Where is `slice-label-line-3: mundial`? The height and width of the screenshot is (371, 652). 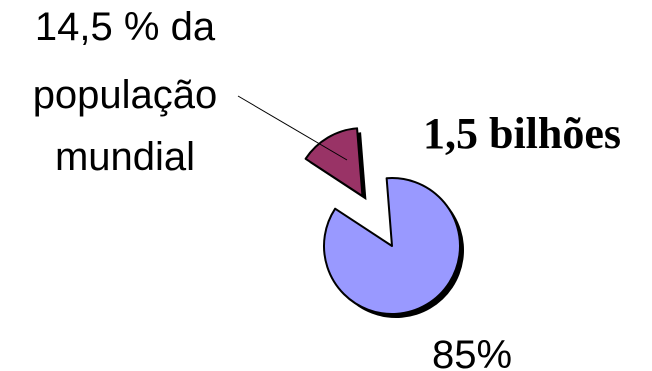
slice-label-line-3: mundial is located at coordinates (125, 157).